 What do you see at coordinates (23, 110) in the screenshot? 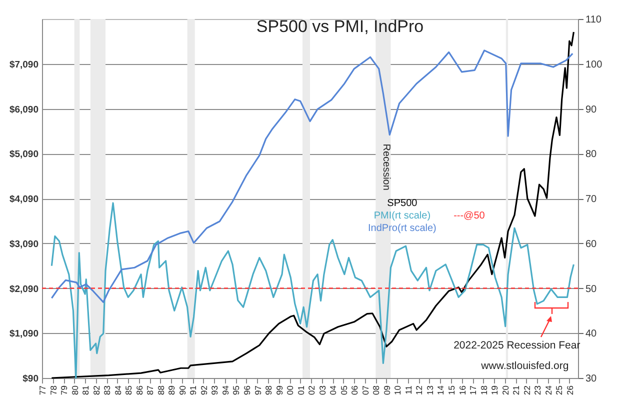
I see `y-tick-label: $6,090` at bounding box center [23, 110].